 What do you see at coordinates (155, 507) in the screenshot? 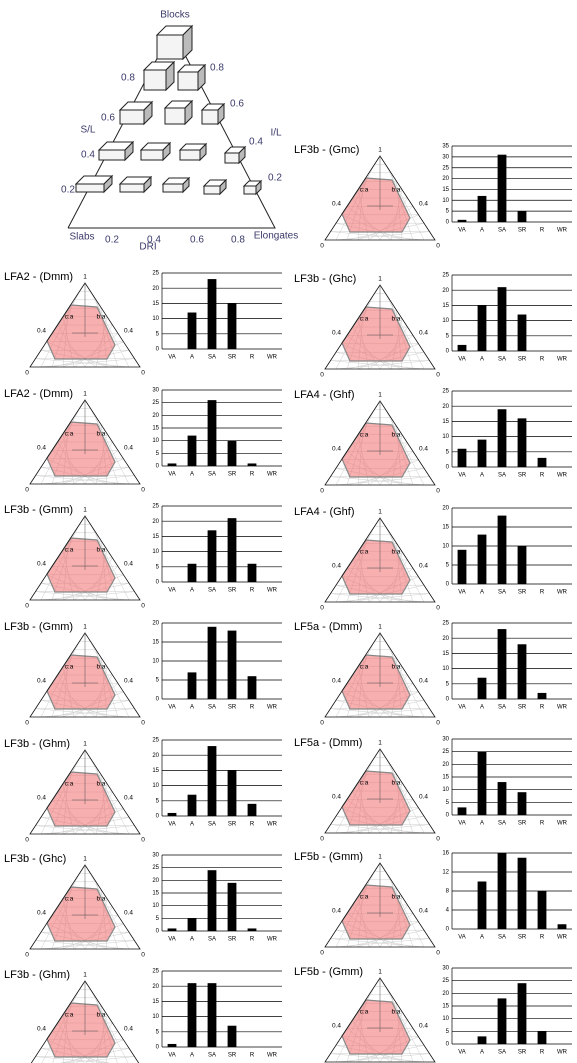
I see `y-tick-label: 25` at bounding box center [155, 507].